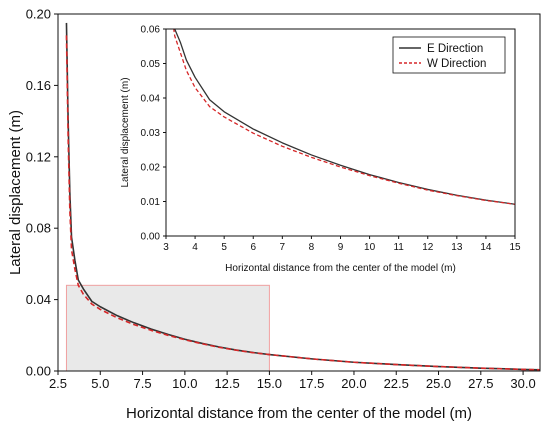  Describe the element at coordinates (125, 132) in the screenshot. I see `inset-y-axis-title: Lateral displacement (m)` at that location.